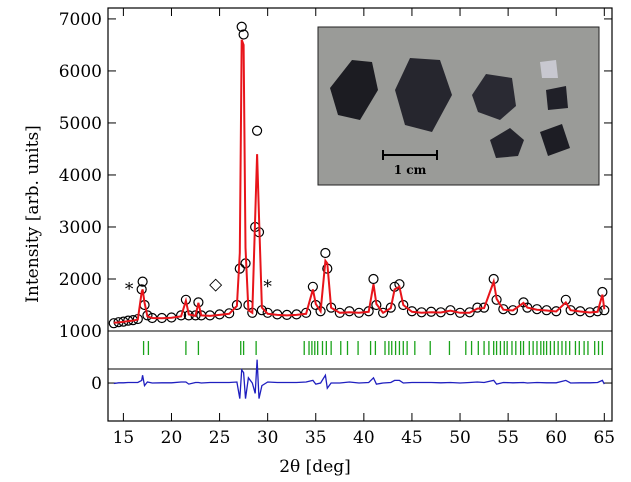  What do you see at coordinates (172, 438) in the screenshot?
I see `x-tick-label: 20` at bounding box center [172, 438].